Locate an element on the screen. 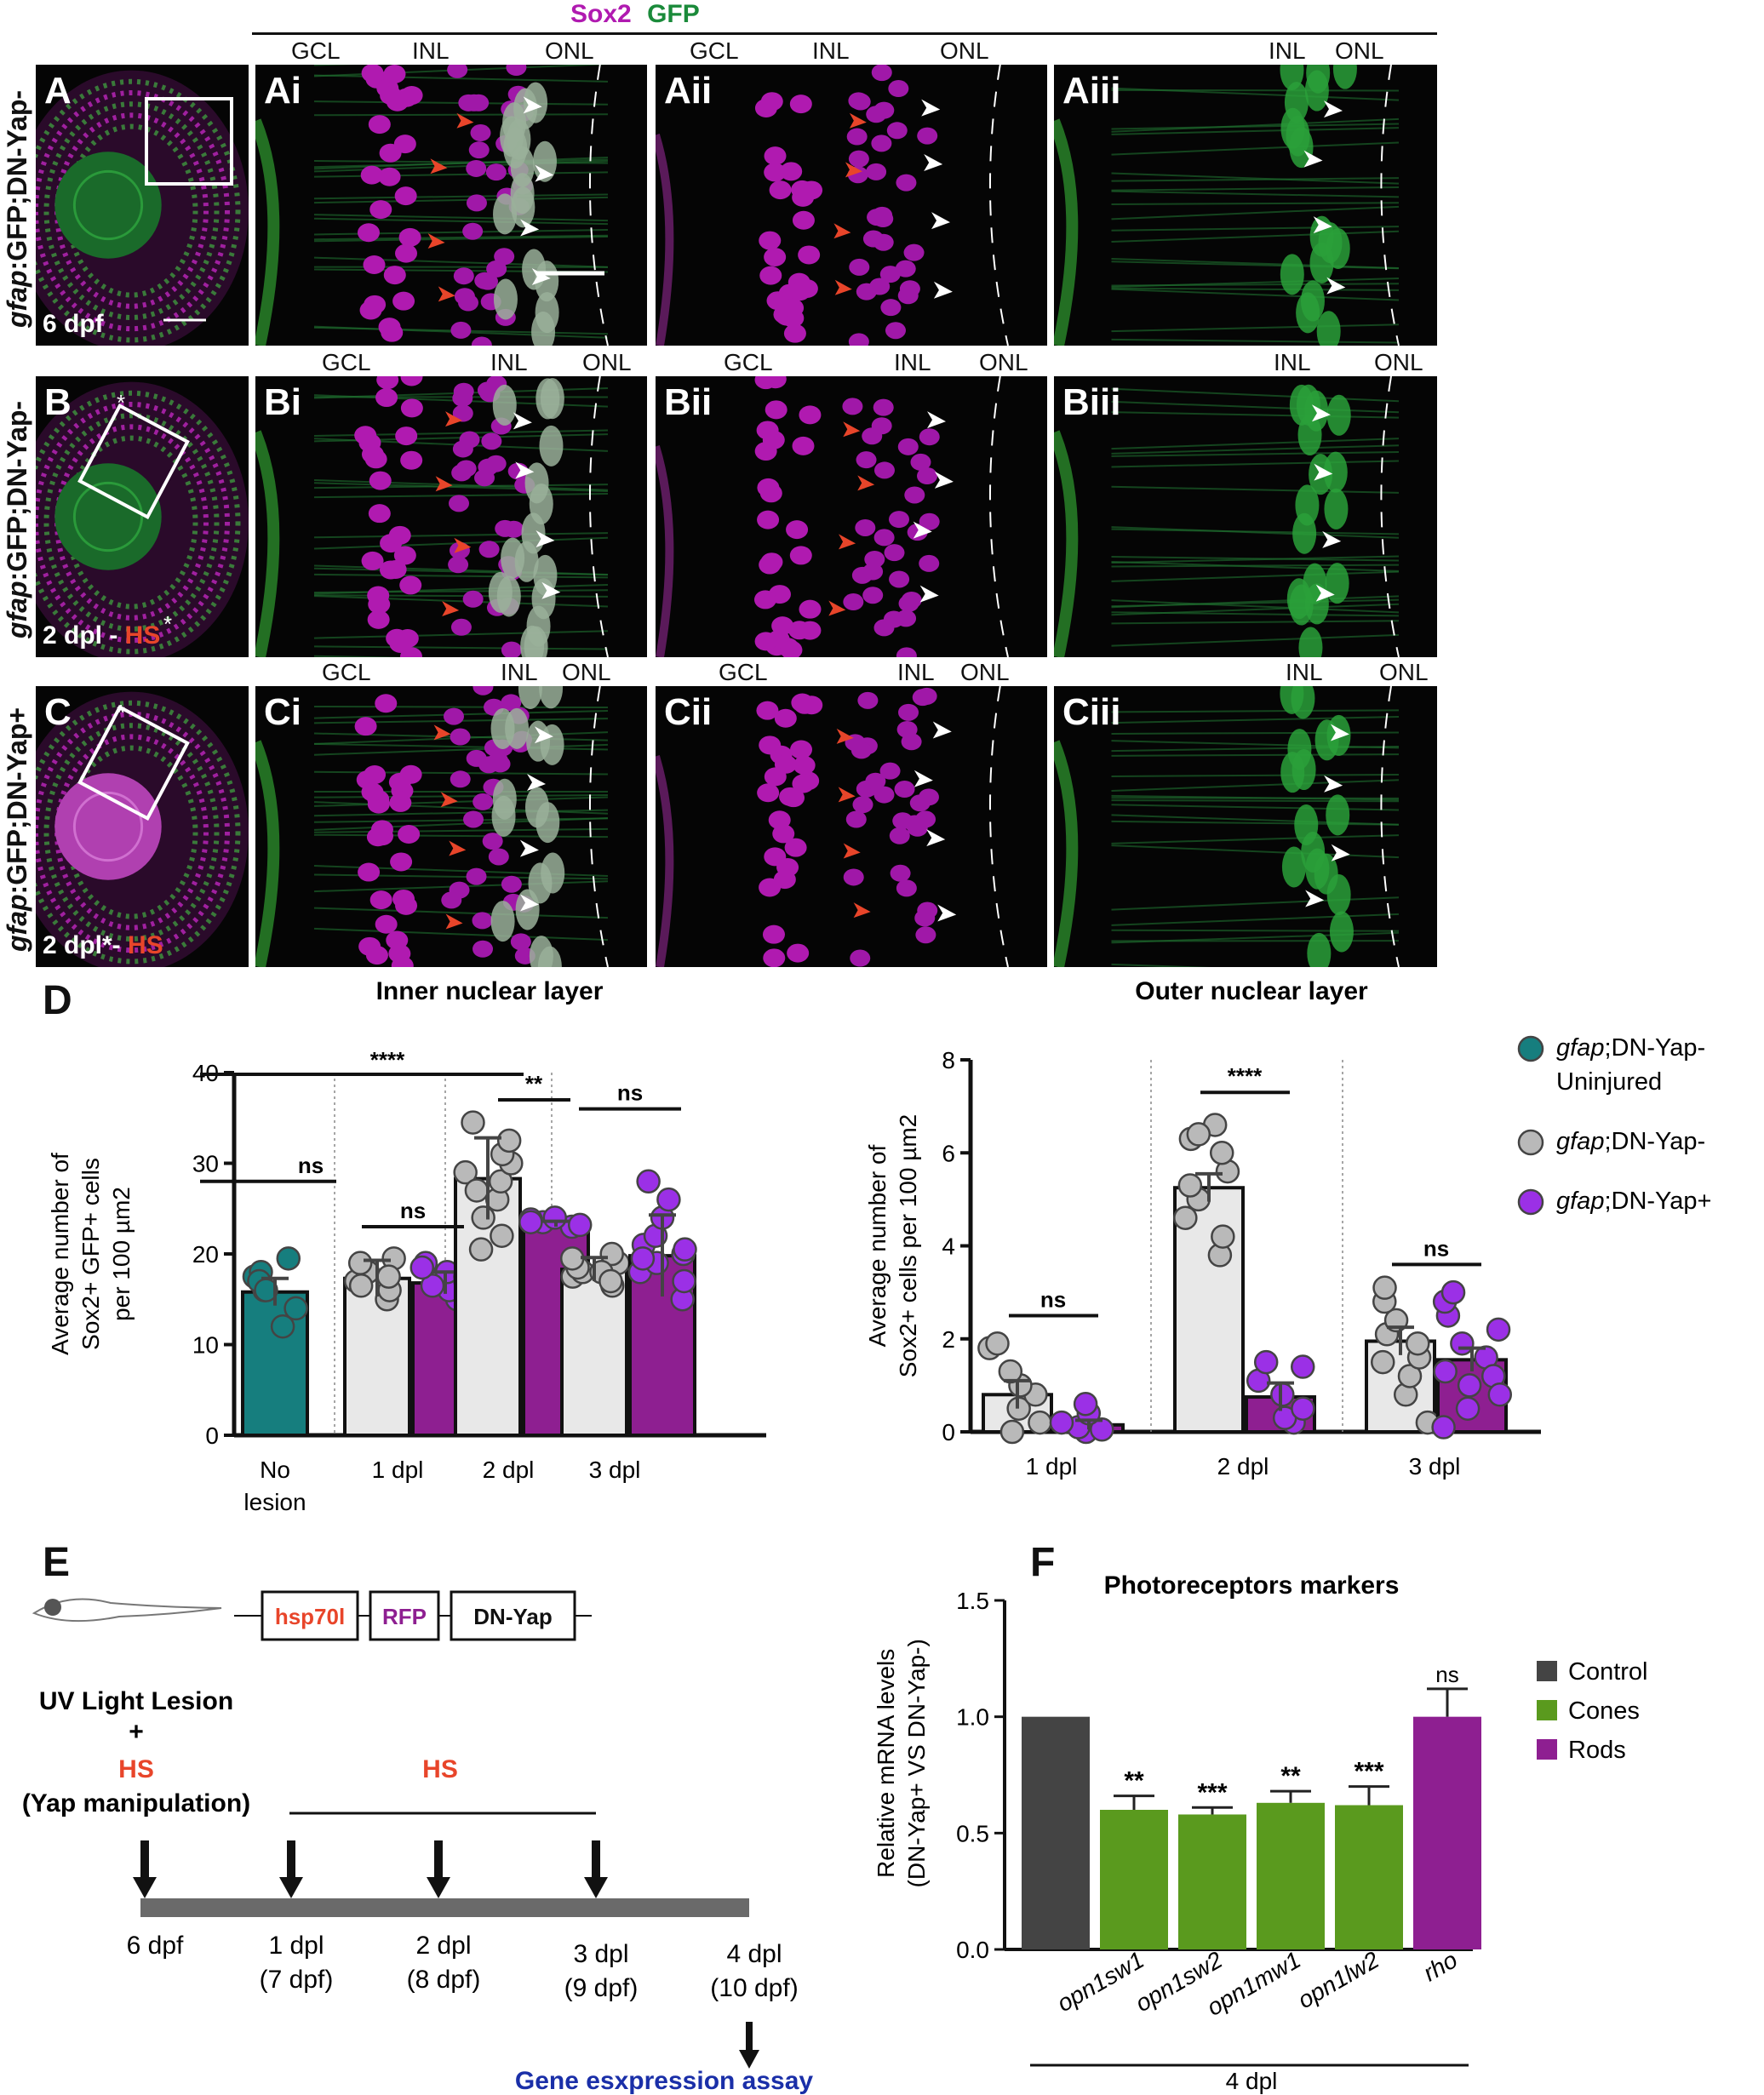  x-tick-label: 1 dpl is located at coordinates (398, 1470).